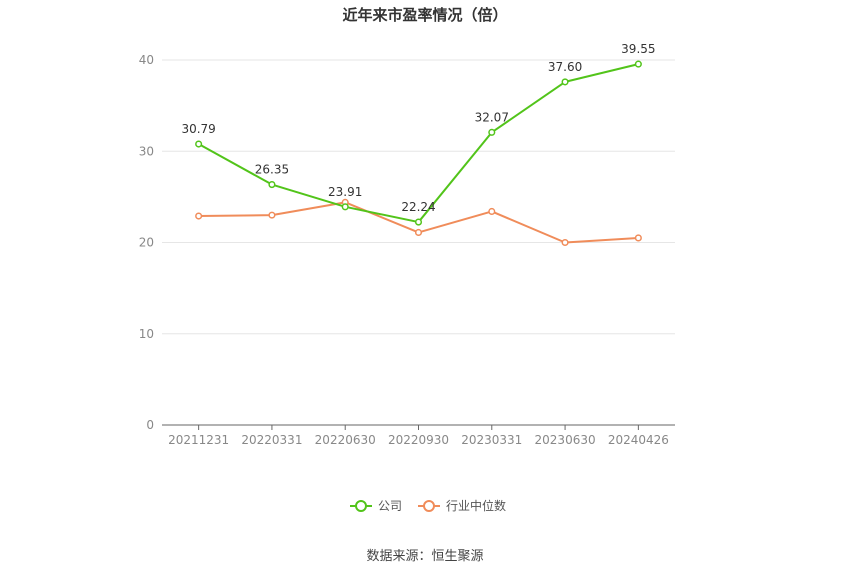 The image size is (850, 575). Describe the element at coordinates (565, 67) in the screenshot. I see `data-label: 37.60` at that location.